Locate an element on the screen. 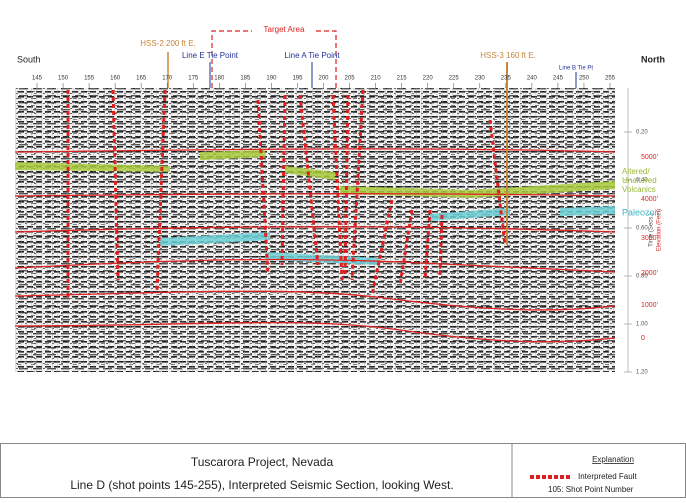  fault-legend-label: Interpreted Fault is located at coordinates (607, 476).